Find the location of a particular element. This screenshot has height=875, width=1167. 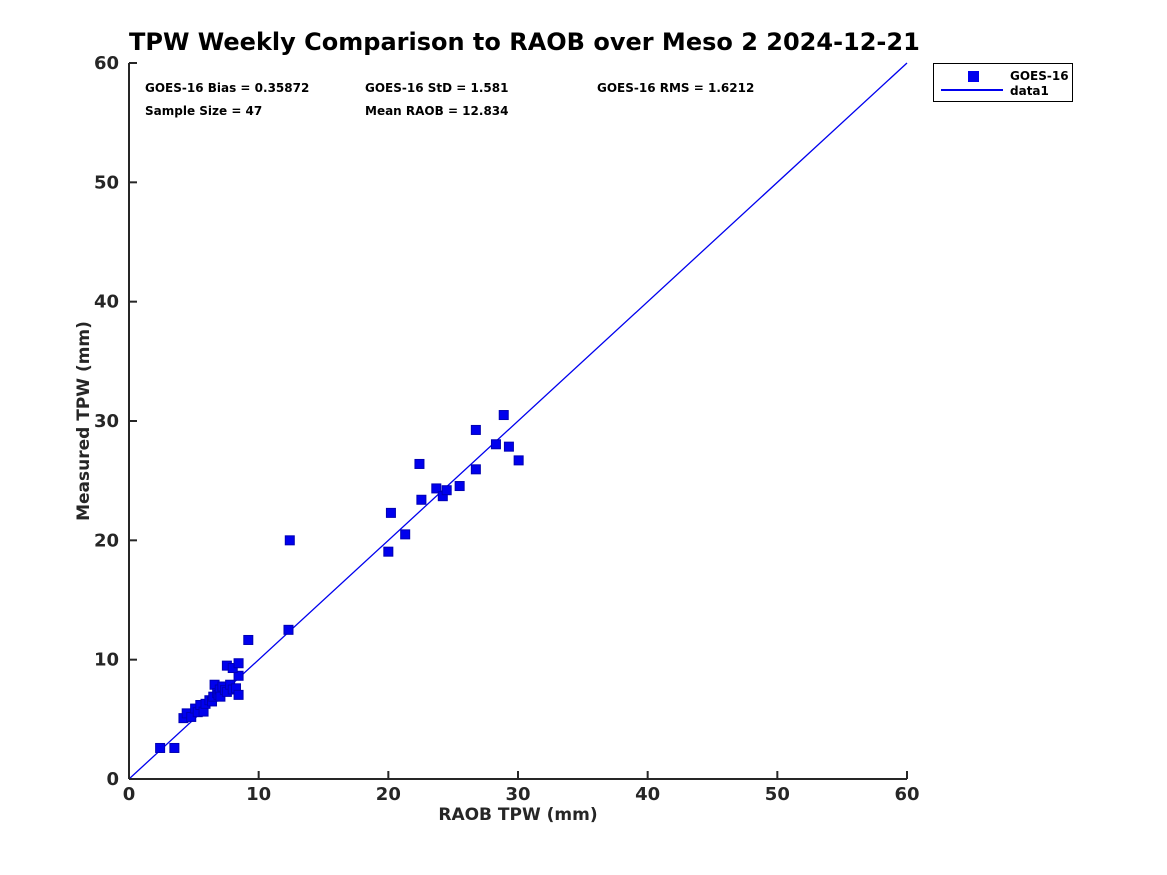

legend-entry-goes16: GOES-16 is located at coordinates (1039, 76).